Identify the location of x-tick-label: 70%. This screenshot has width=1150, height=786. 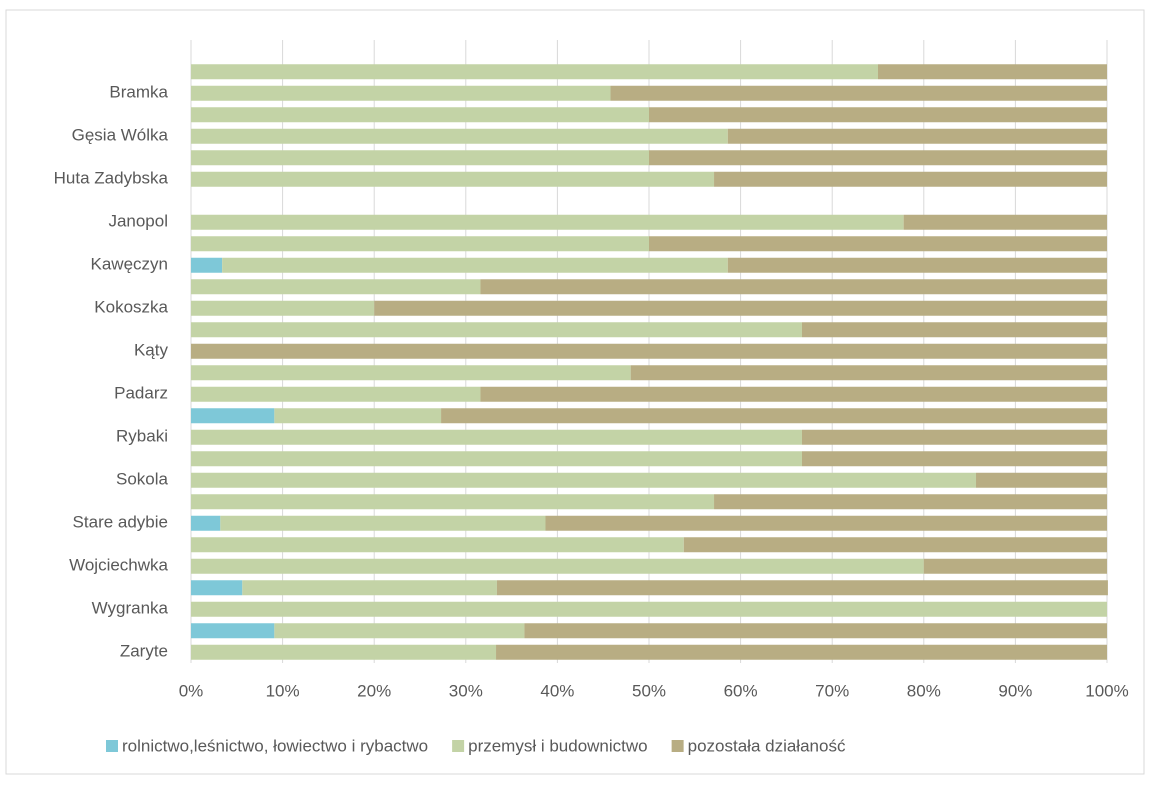
(832, 690).